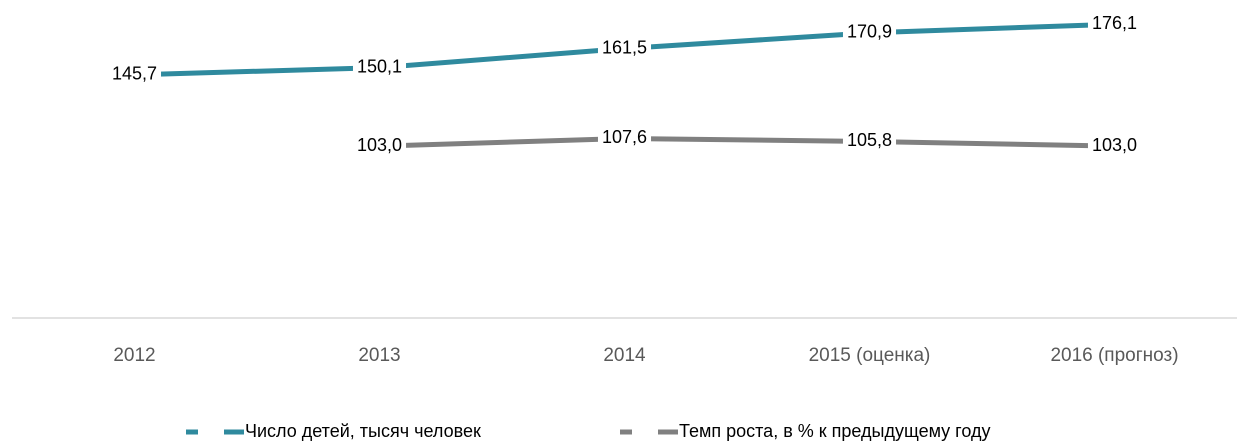 The height and width of the screenshot is (442, 1237). I want to click on x-tick-label: 2014, so click(624, 355).